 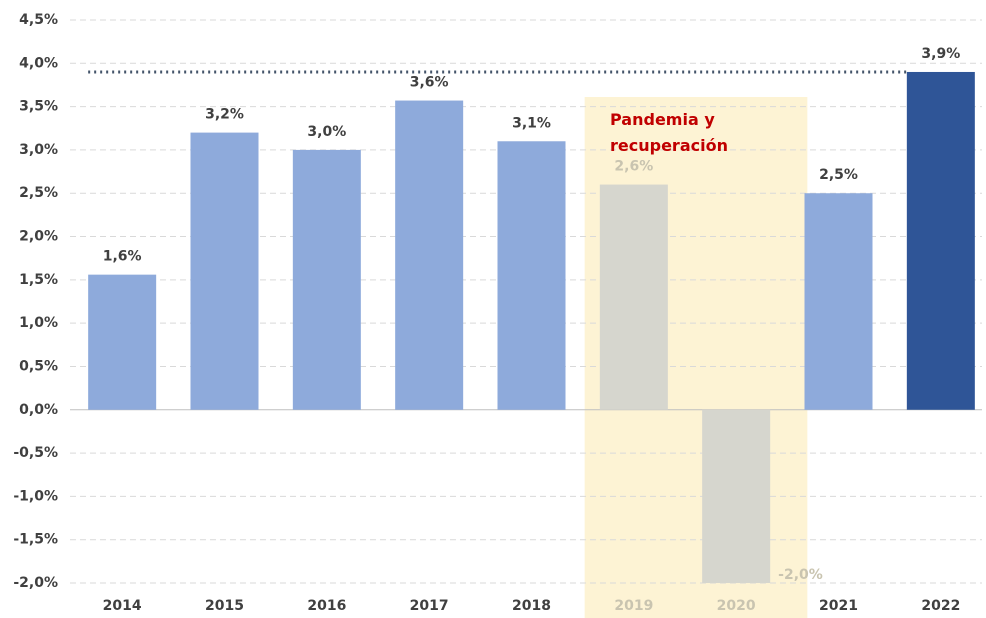 What do you see at coordinates (224, 606) in the screenshot?
I see `x-tick-label: 2015` at bounding box center [224, 606].